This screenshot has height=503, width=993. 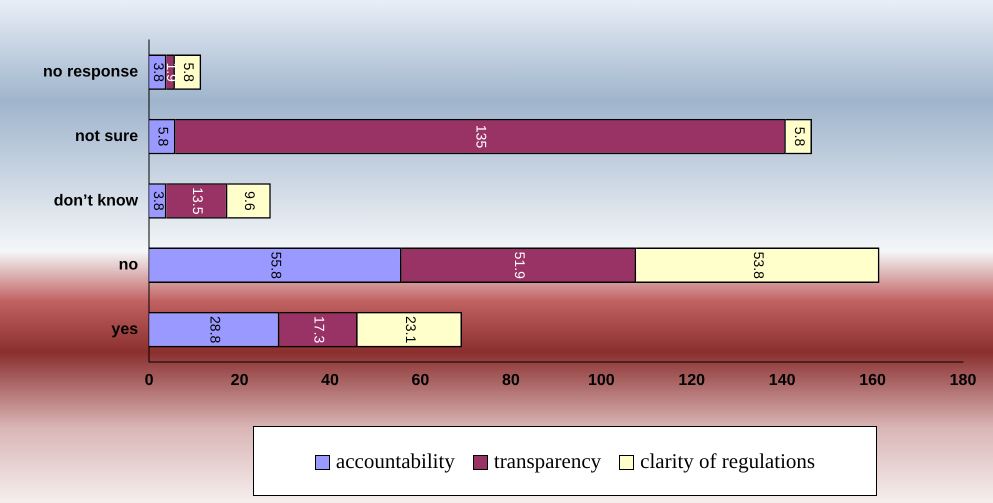 I want to click on x-tick-label: 180, so click(x=963, y=380).